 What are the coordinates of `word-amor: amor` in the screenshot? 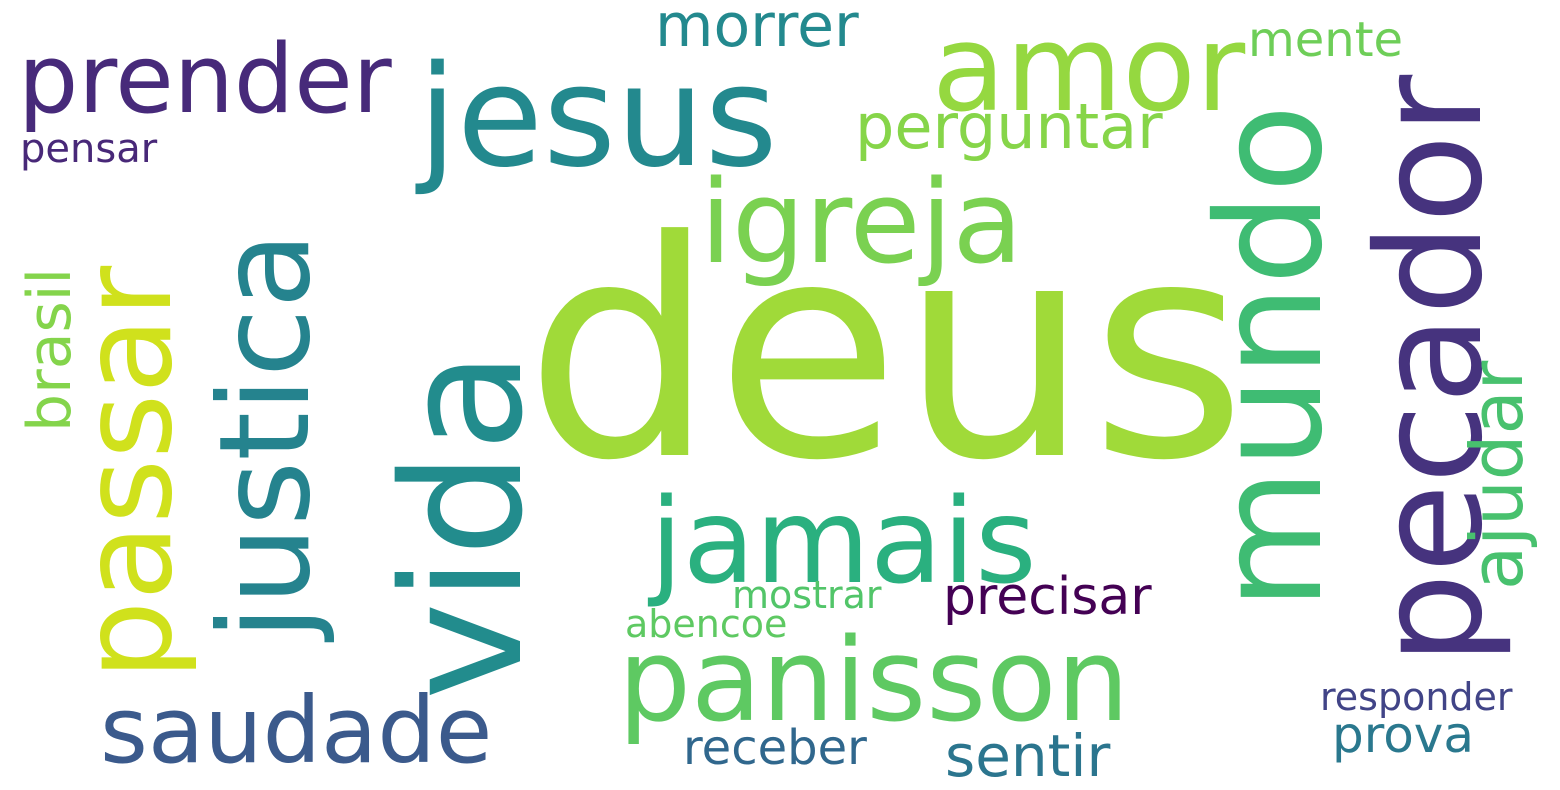 It's located at (1089, 69).